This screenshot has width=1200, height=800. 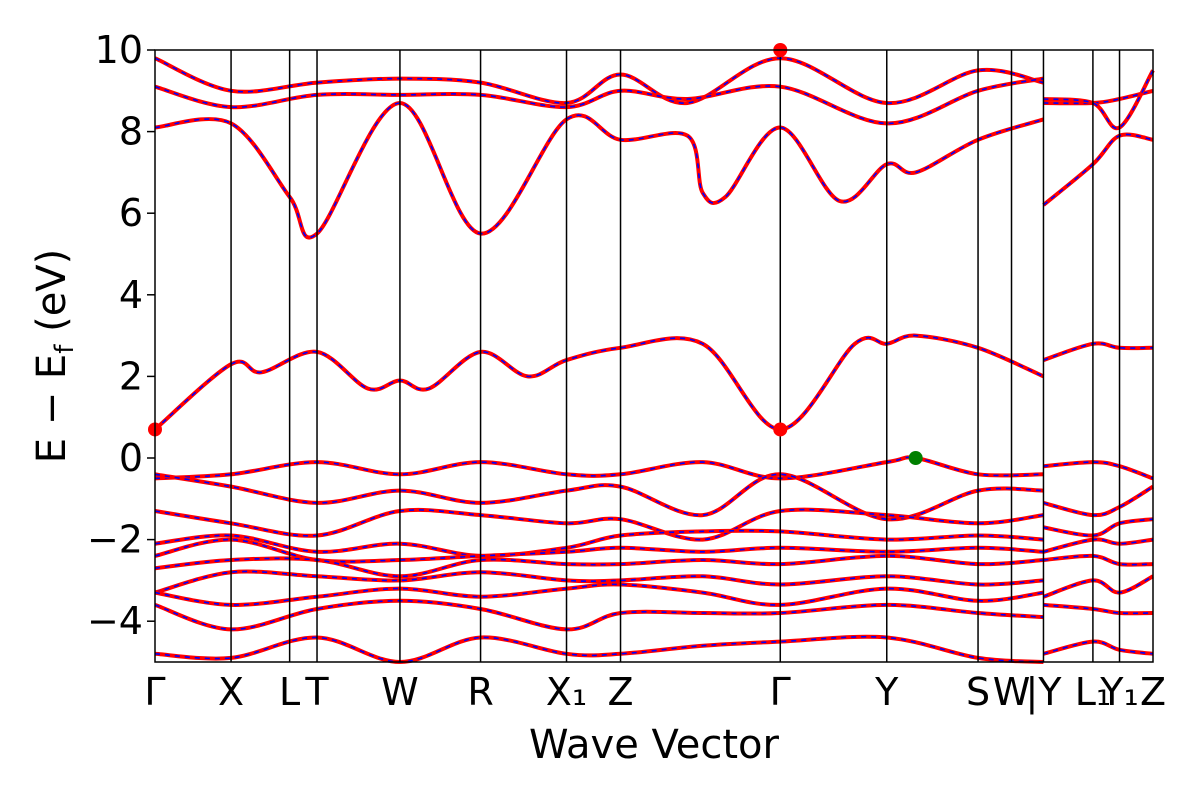 I want to click on x-tick-label-7: Z, so click(x=621, y=692).